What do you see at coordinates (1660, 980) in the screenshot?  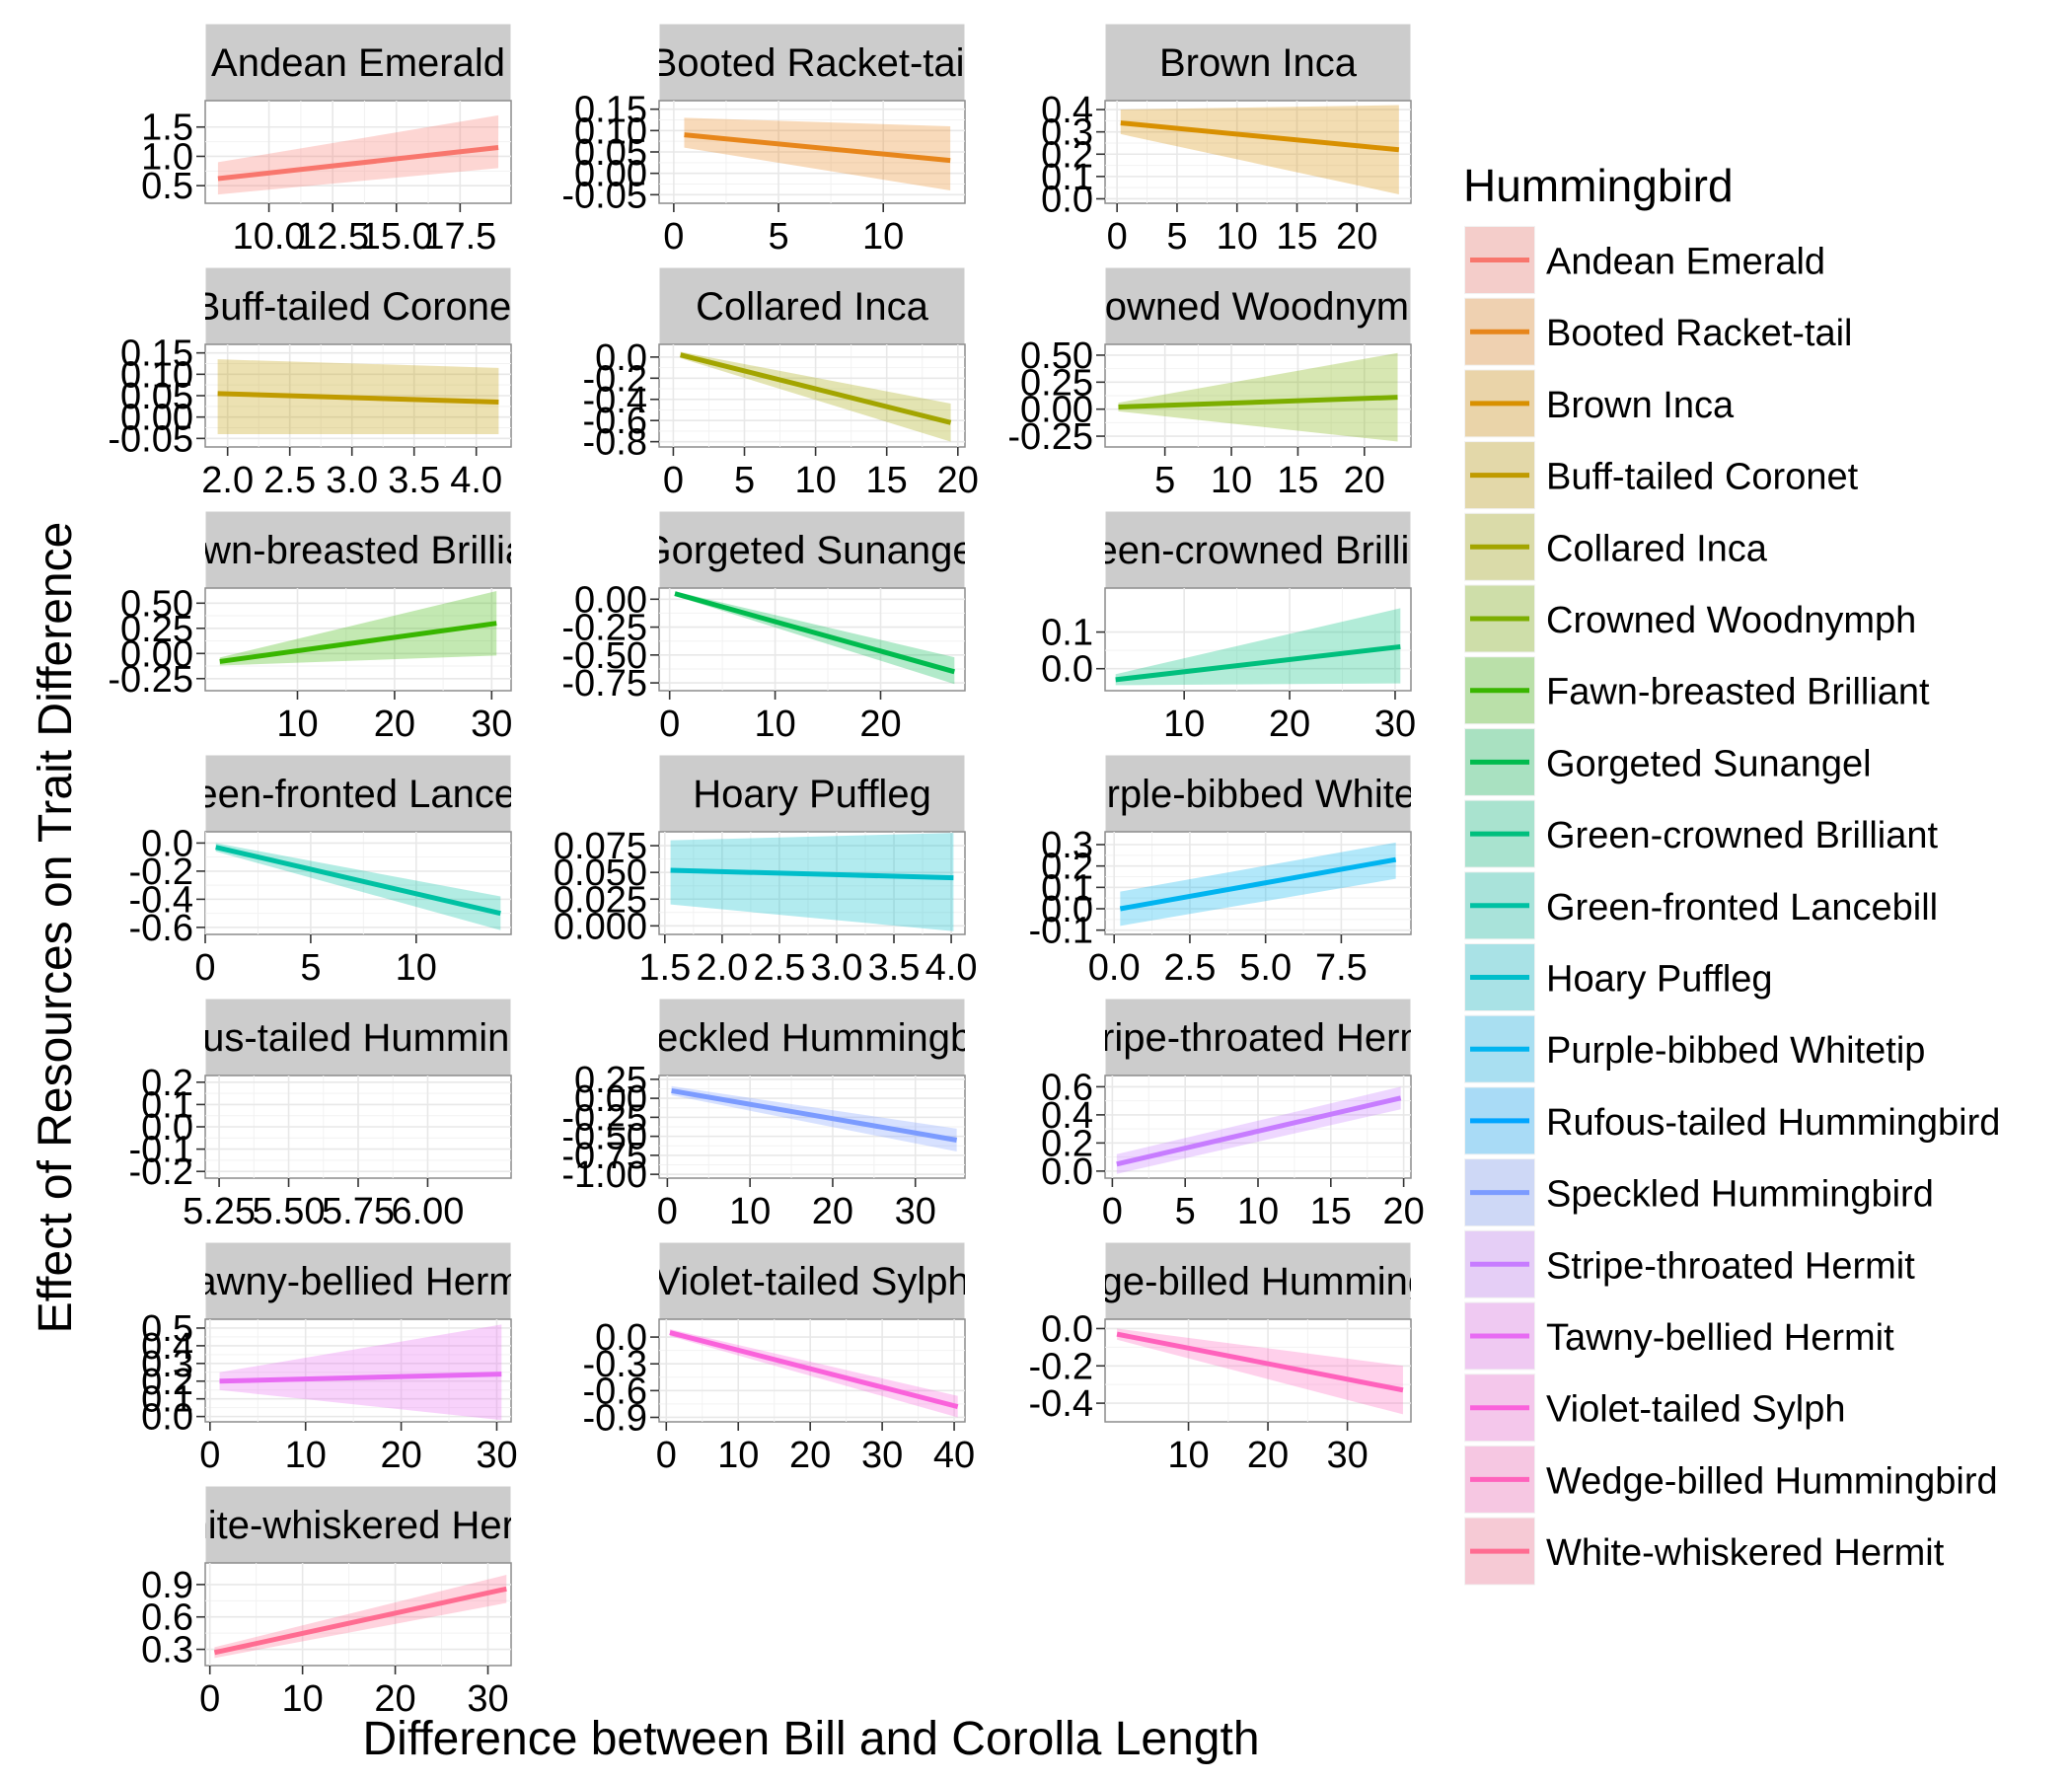 I see `legend-label: Hoary Puffleg` at bounding box center [1660, 980].